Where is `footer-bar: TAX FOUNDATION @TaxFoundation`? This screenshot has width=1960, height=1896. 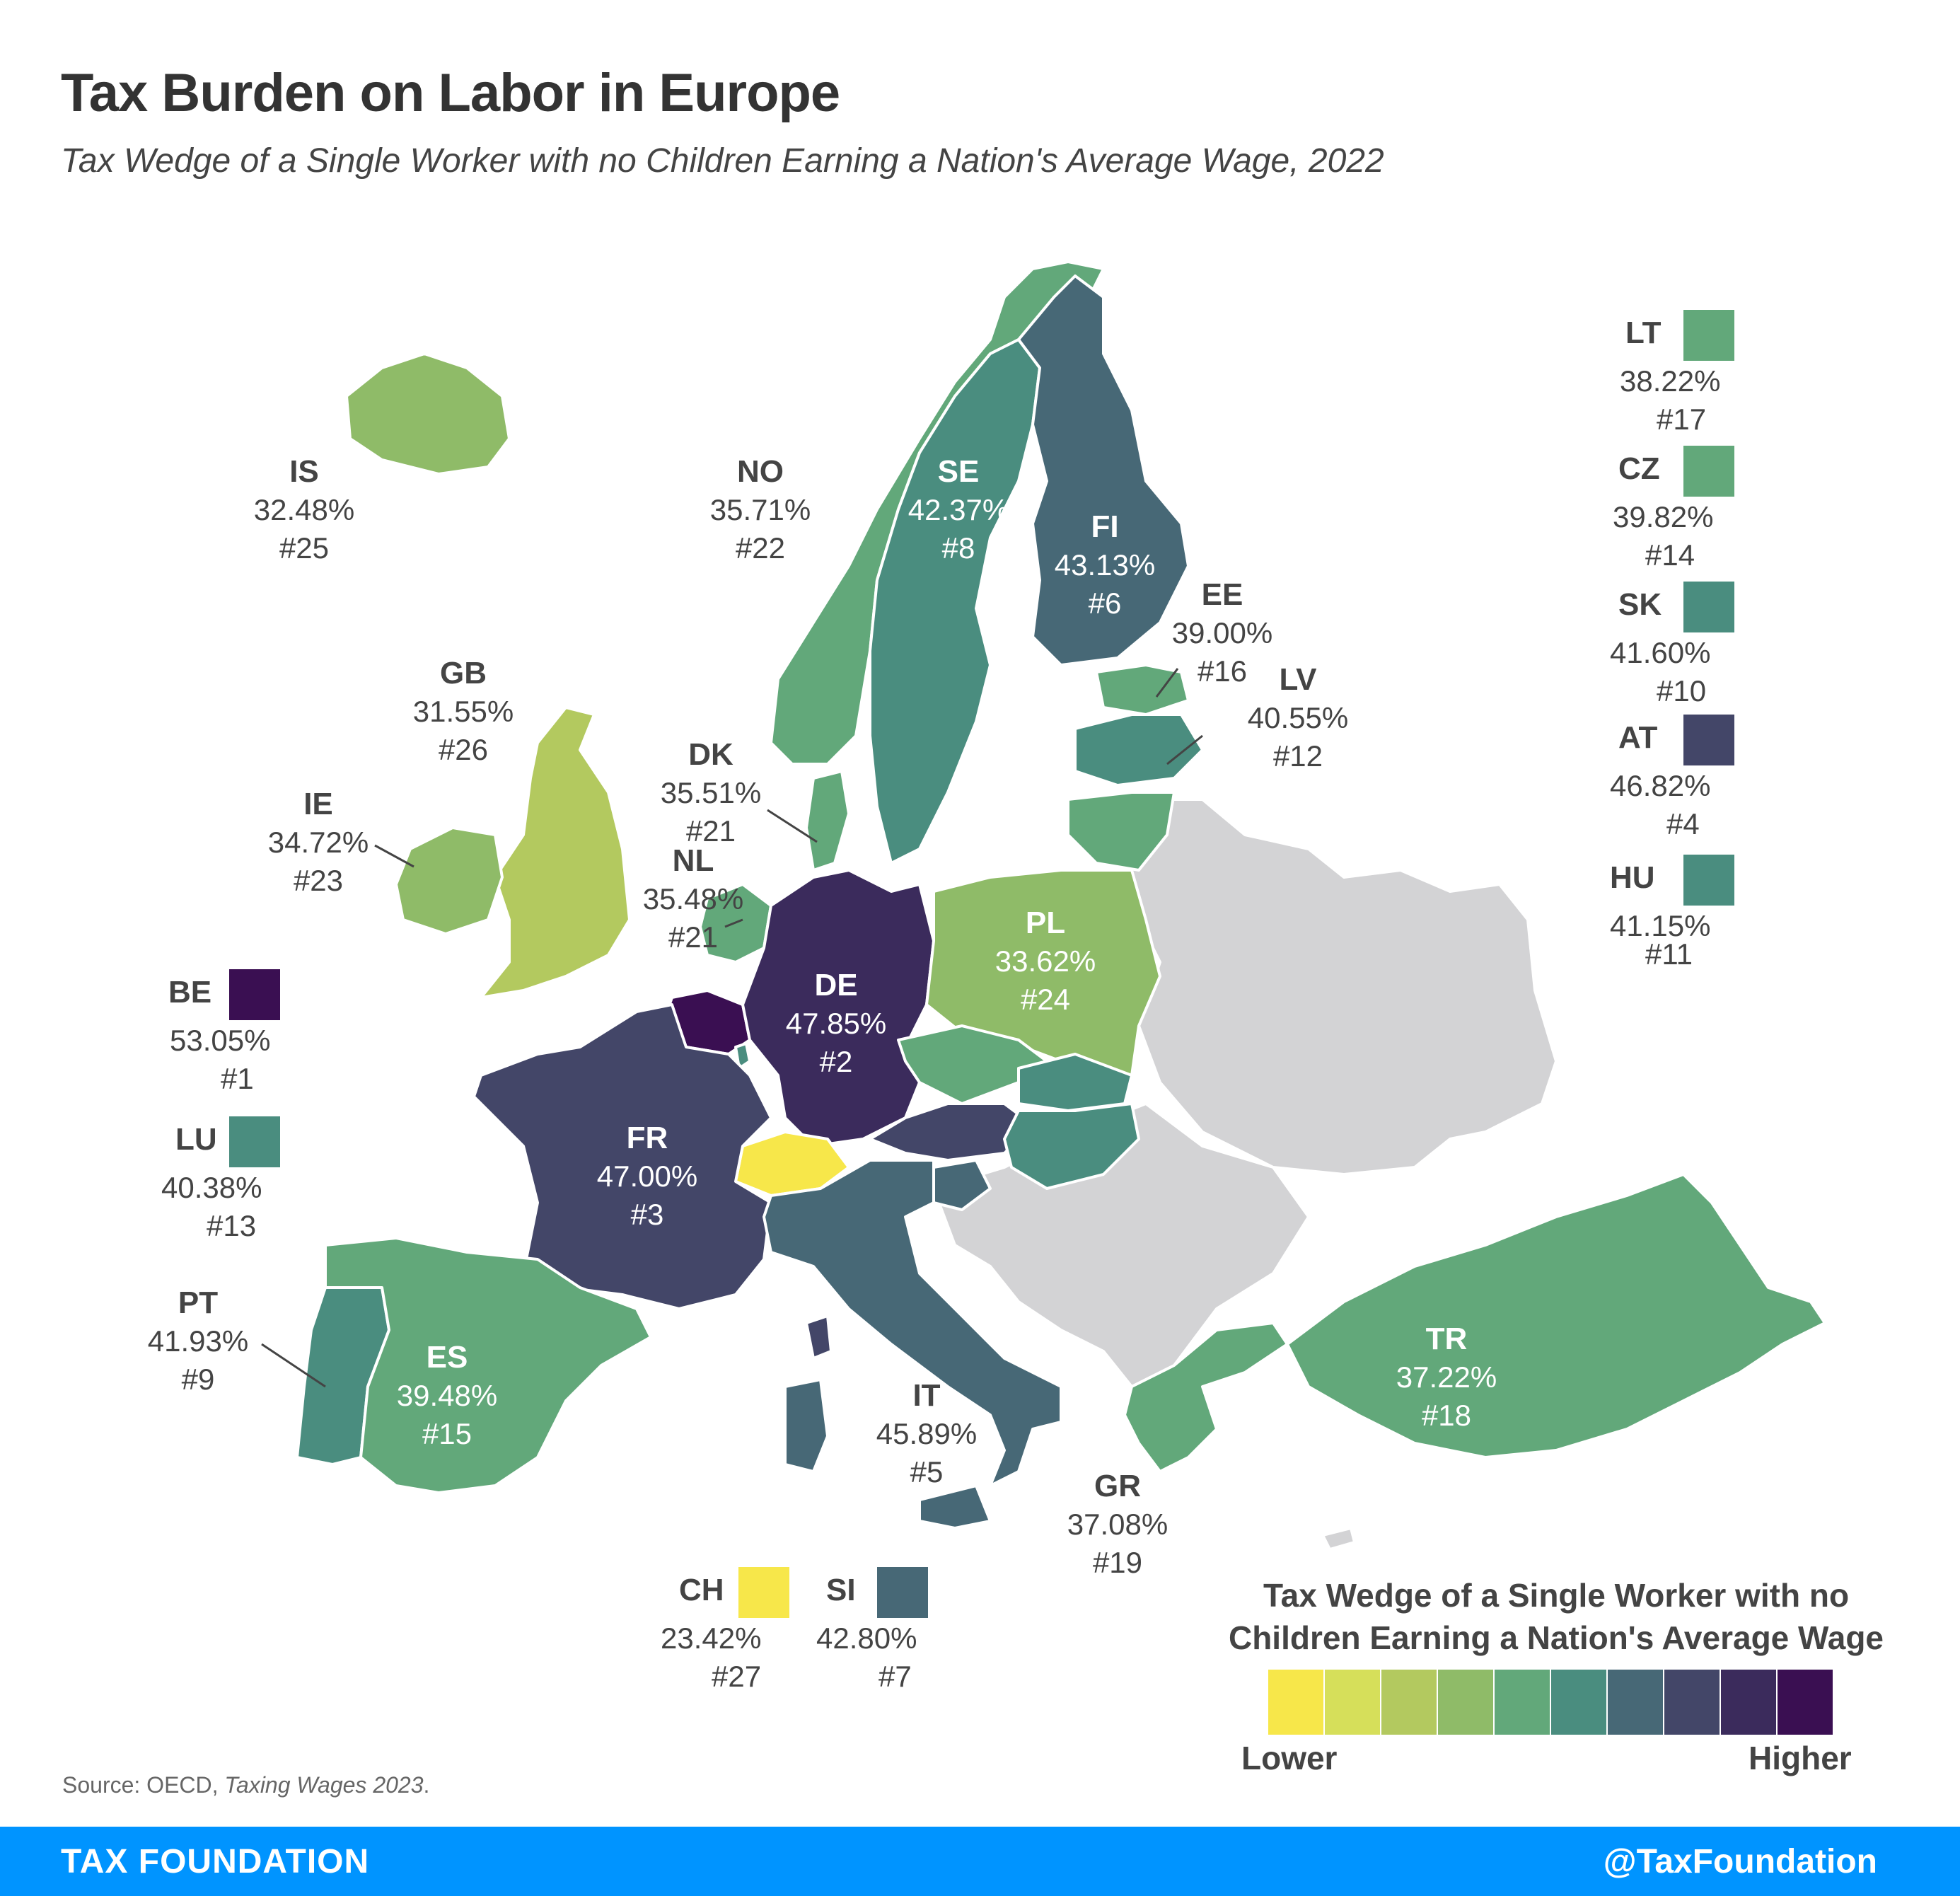
footer-bar: TAX FOUNDATION @TaxFoundation is located at coordinates (980, 1861).